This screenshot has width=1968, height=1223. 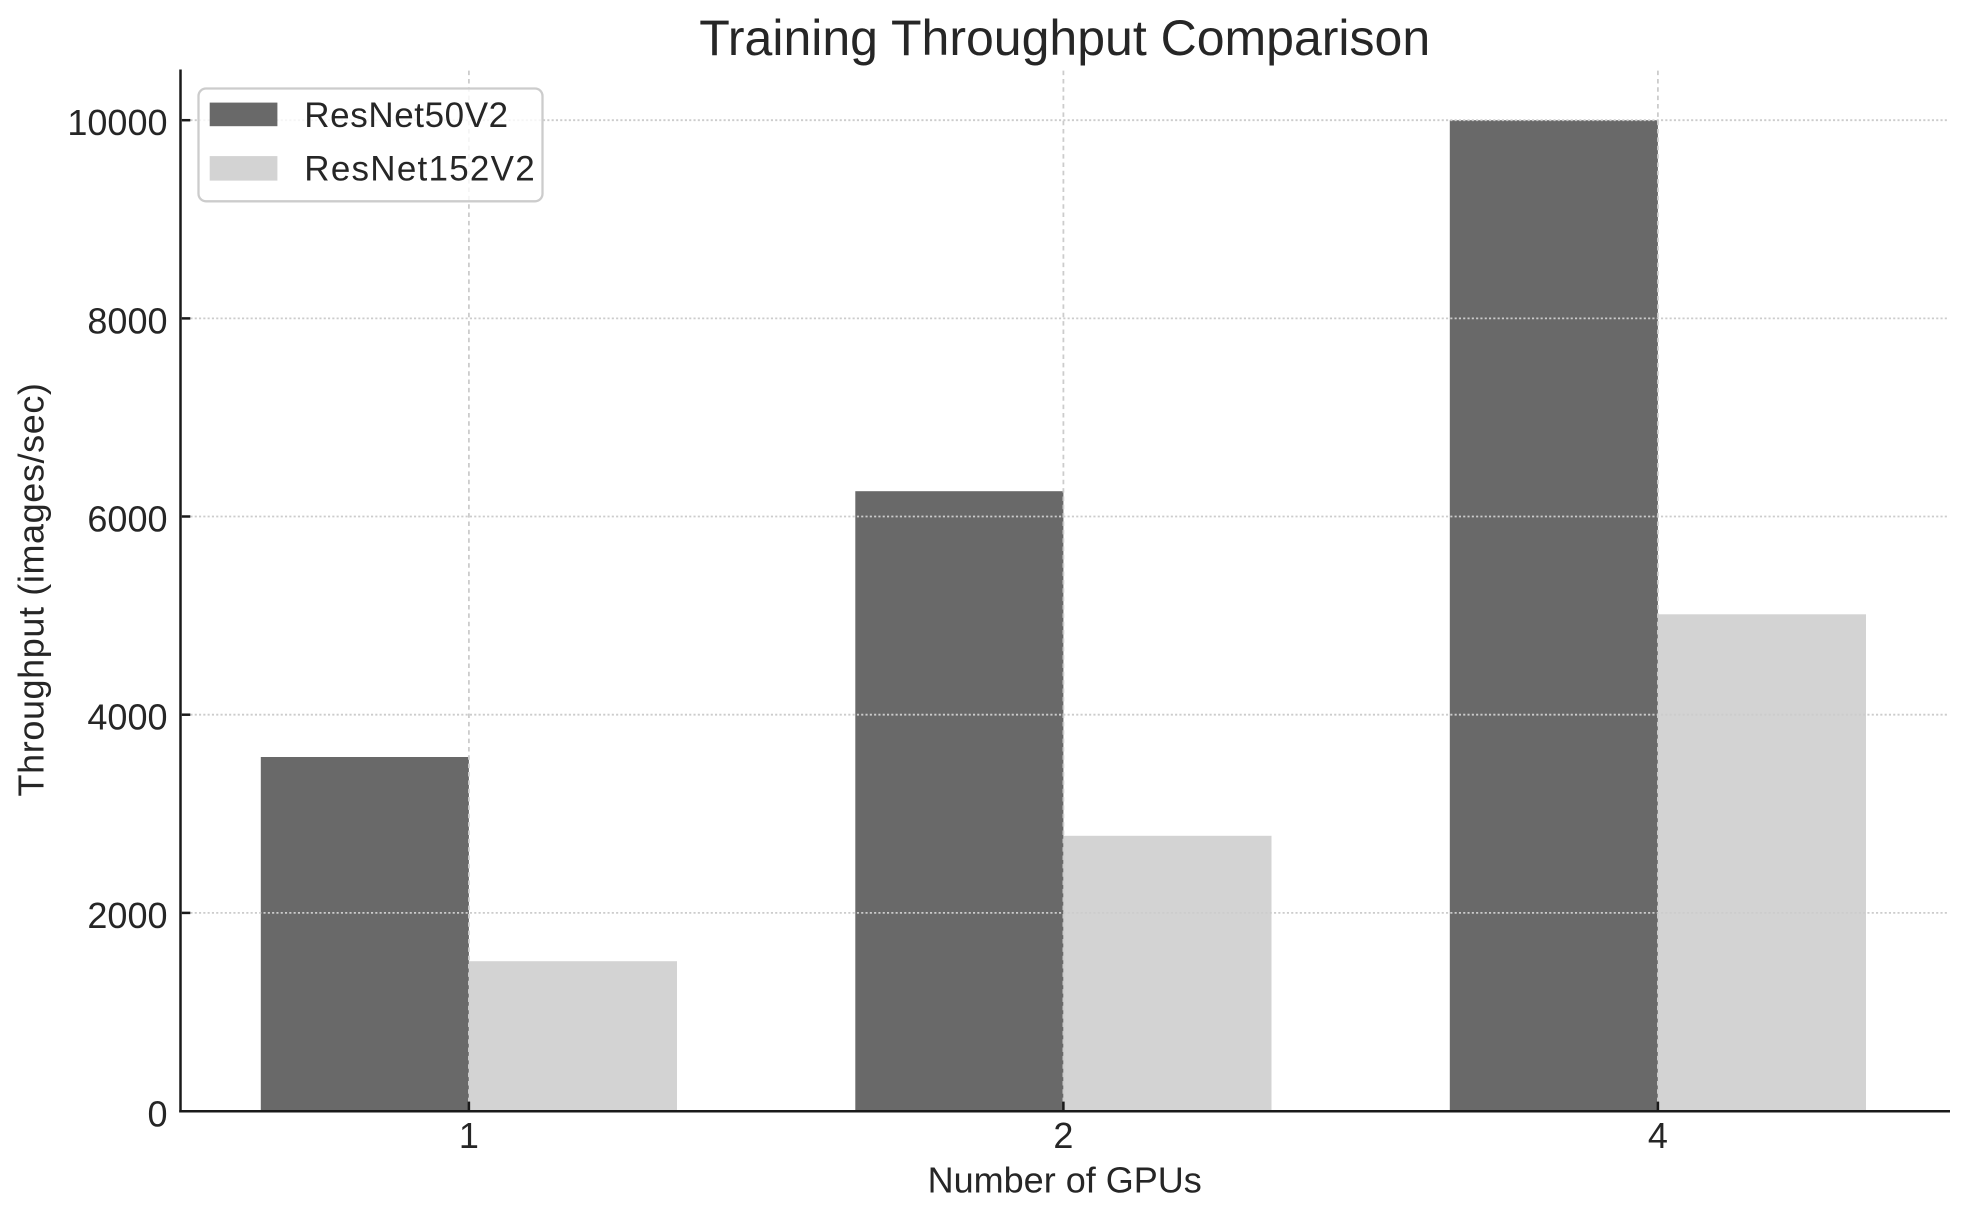 I want to click on svg-text: ResNet152V2, so click(x=420, y=169).